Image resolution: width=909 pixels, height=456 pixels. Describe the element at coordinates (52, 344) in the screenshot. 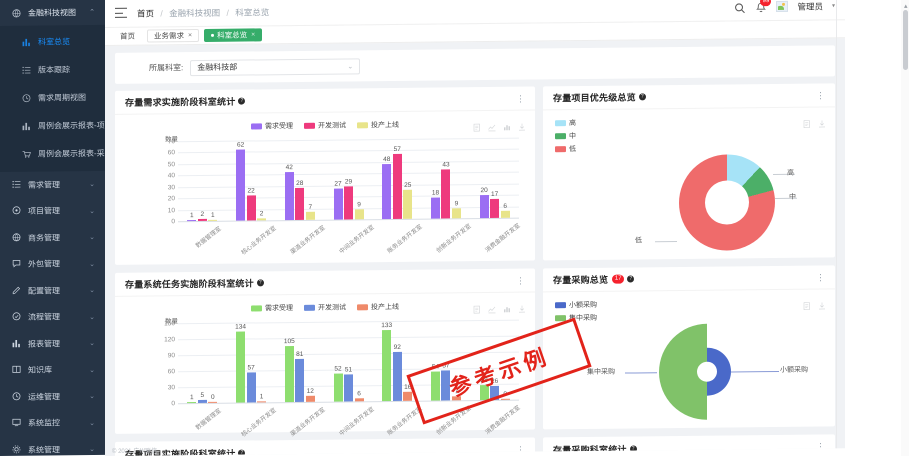

I see `sidebar-item-7: 报表管理 ⌄` at that location.